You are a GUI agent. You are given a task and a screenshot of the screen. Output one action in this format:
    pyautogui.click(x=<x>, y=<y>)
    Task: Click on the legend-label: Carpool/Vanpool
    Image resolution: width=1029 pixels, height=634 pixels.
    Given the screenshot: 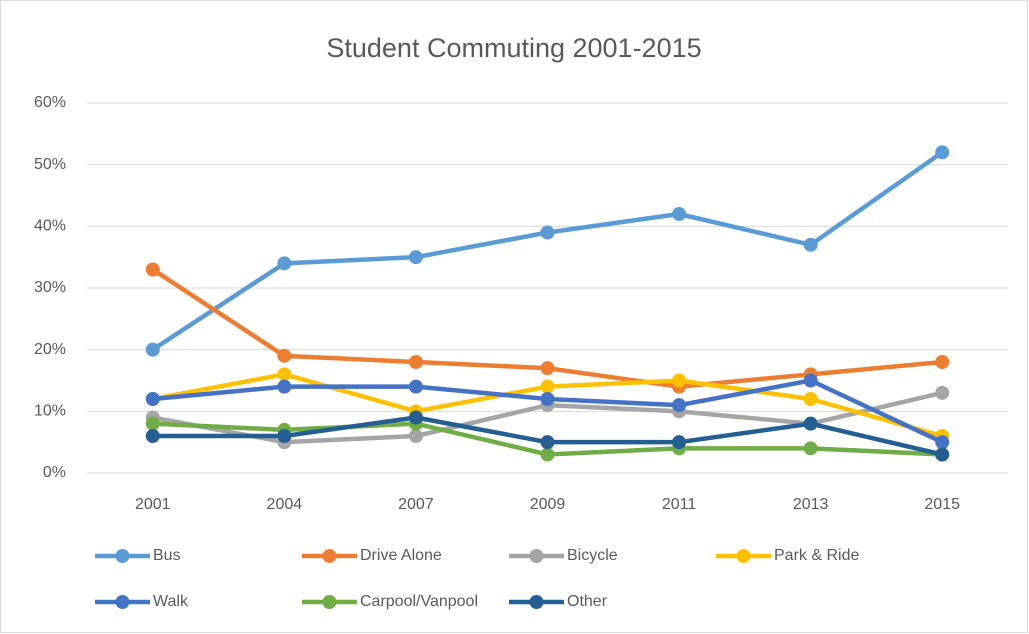 What is the action you would take?
    pyautogui.click(x=419, y=601)
    